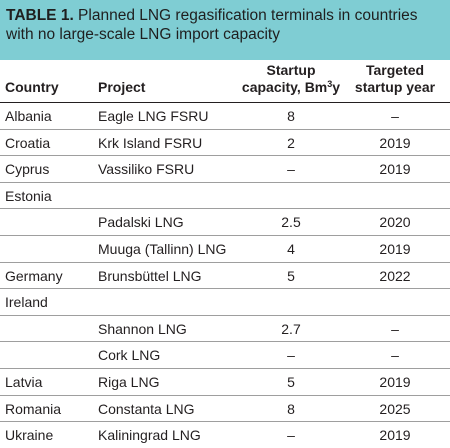 The height and width of the screenshot is (448, 450). I want to click on table-row: Ukraine Kaliningrad LNG – 2019, so click(225, 435).